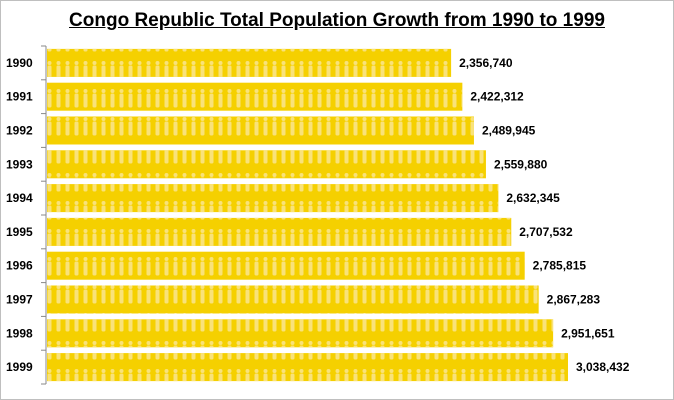 The image size is (674, 400). Describe the element at coordinates (19, 63) in the screenshot. I see `y-tick-label: 1990` at that location.